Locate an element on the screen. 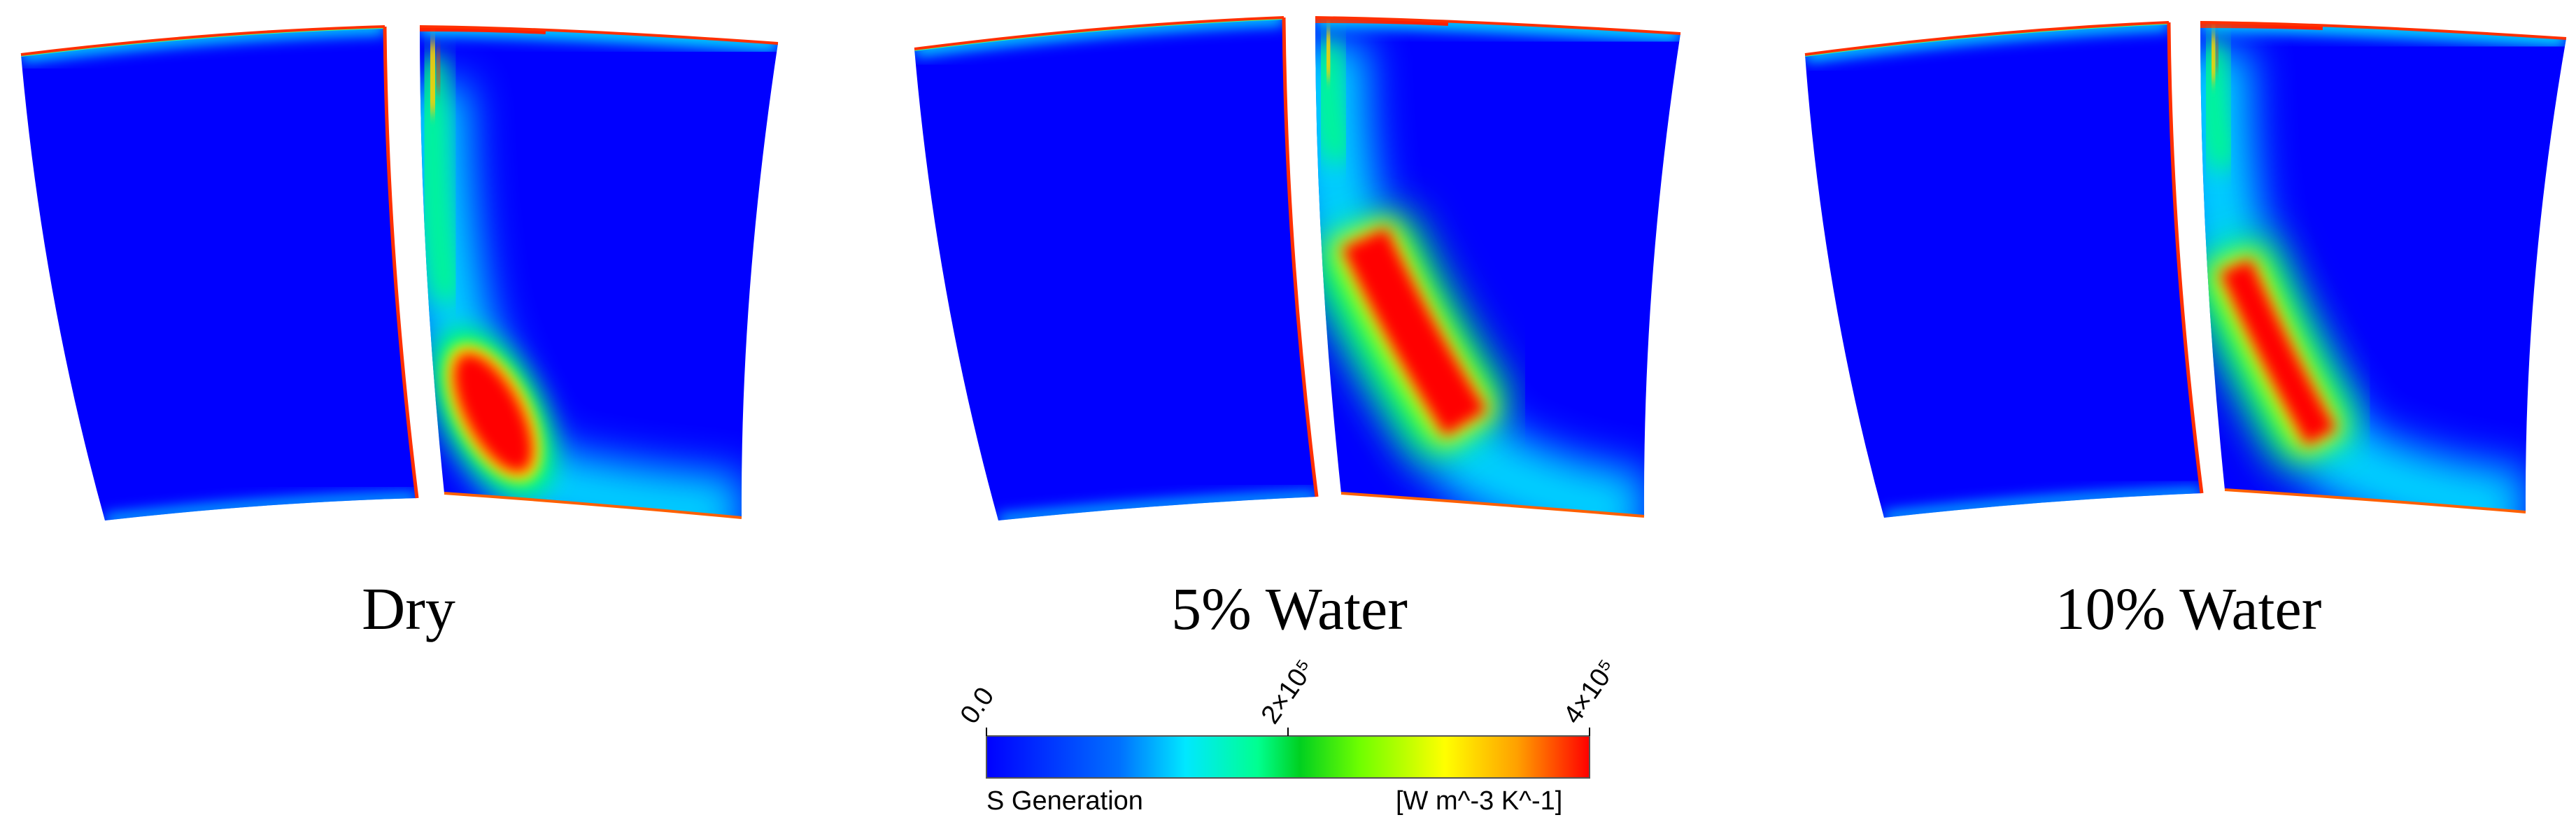 This screenshot has height=836, width=2576. blade-passage-left-10-water is located at coordinates (2003, 270).